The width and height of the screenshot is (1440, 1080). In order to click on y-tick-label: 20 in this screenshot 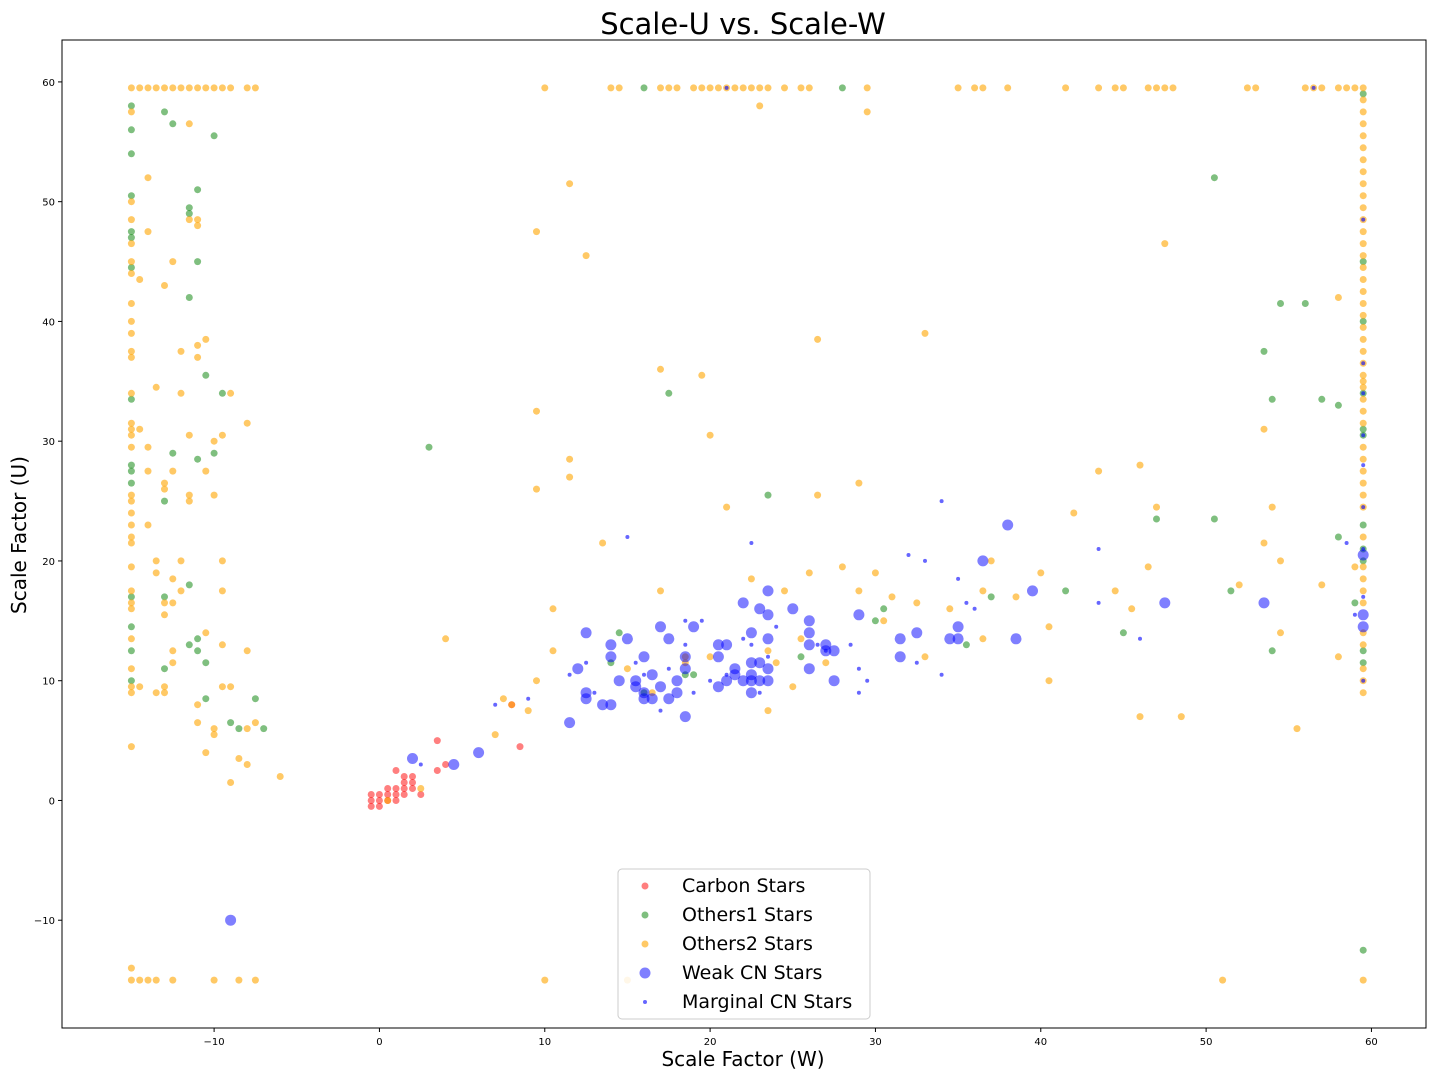, I will do `click(48, 562)`.